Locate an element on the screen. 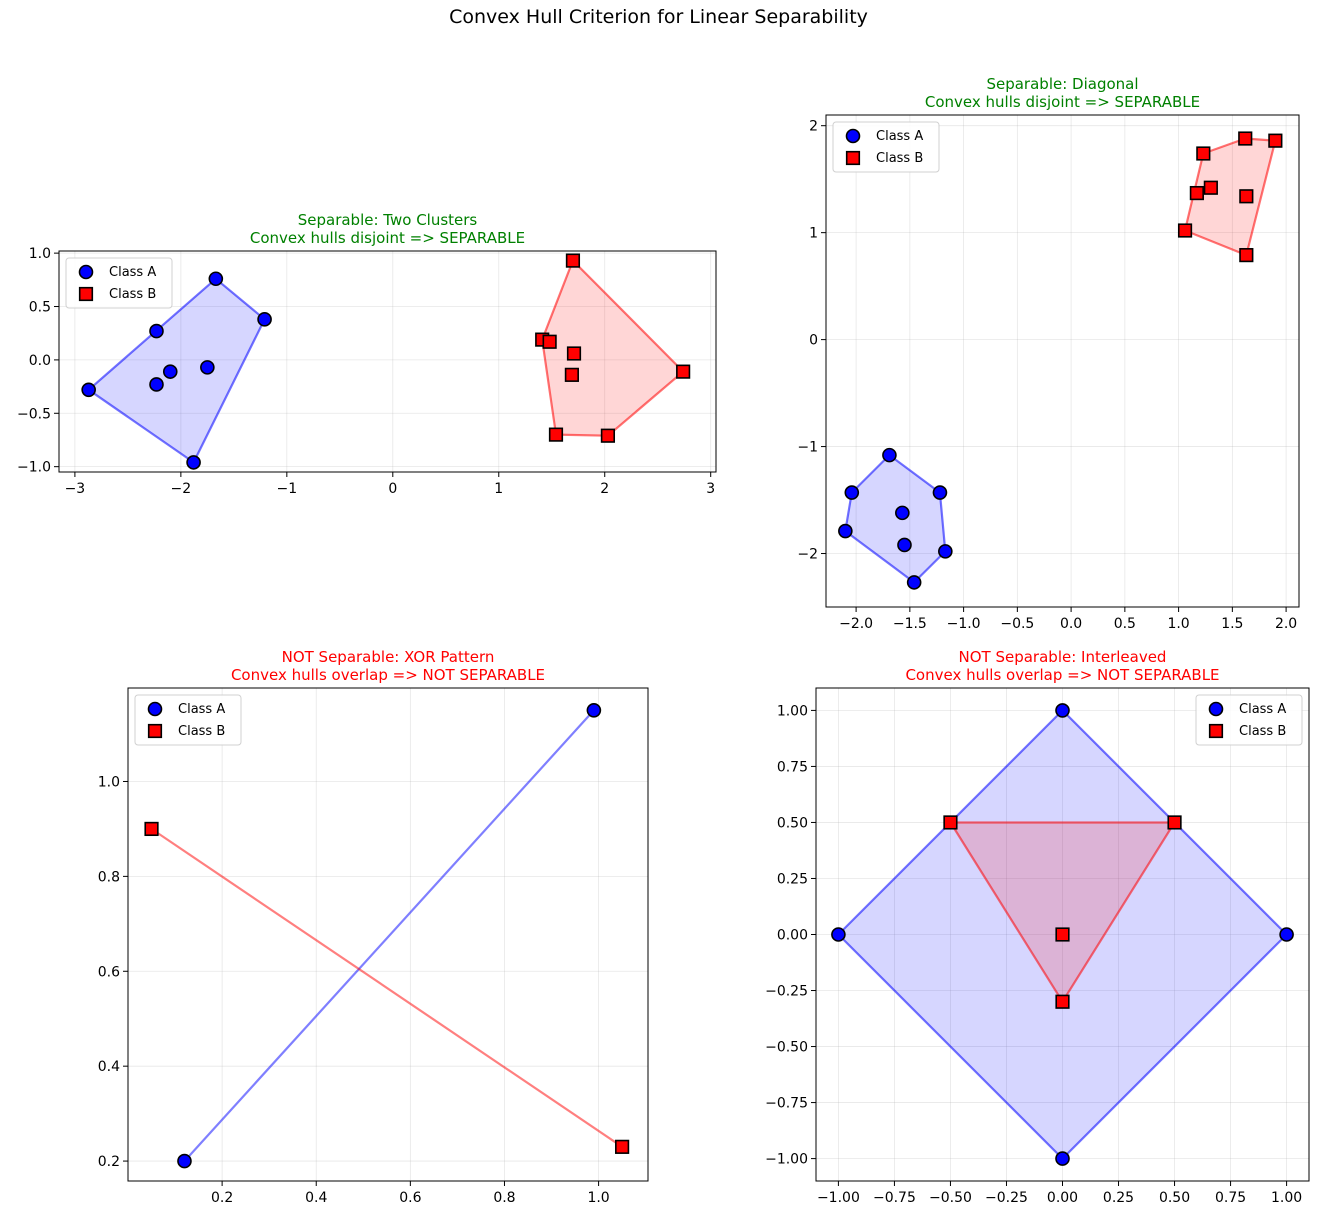 Image resolution: width=1317 pixels, height=1214 pixels. x-tick-label: 0.0 is located at coordinates (1071, 624).